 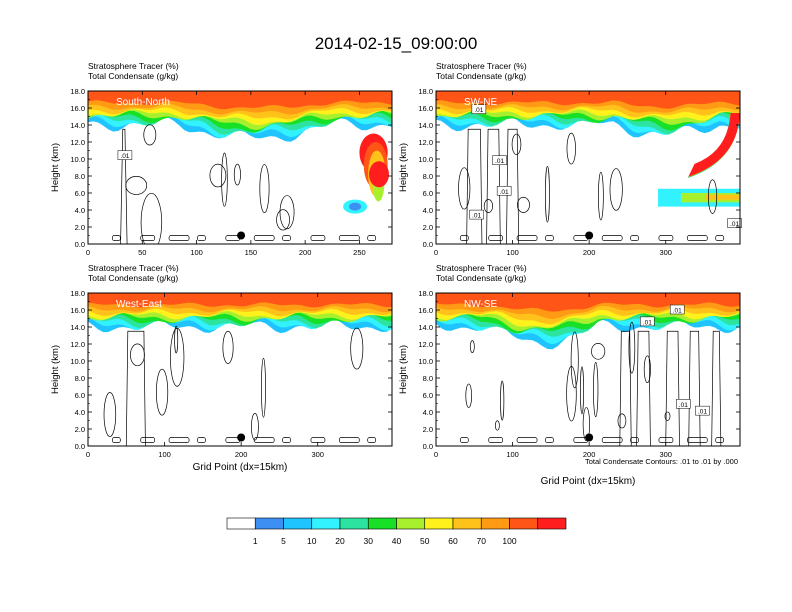 What do you see at coordinates (143, 102) in the screenshot?
I see `panel-label: South-North` at bounding box center [143, 102].